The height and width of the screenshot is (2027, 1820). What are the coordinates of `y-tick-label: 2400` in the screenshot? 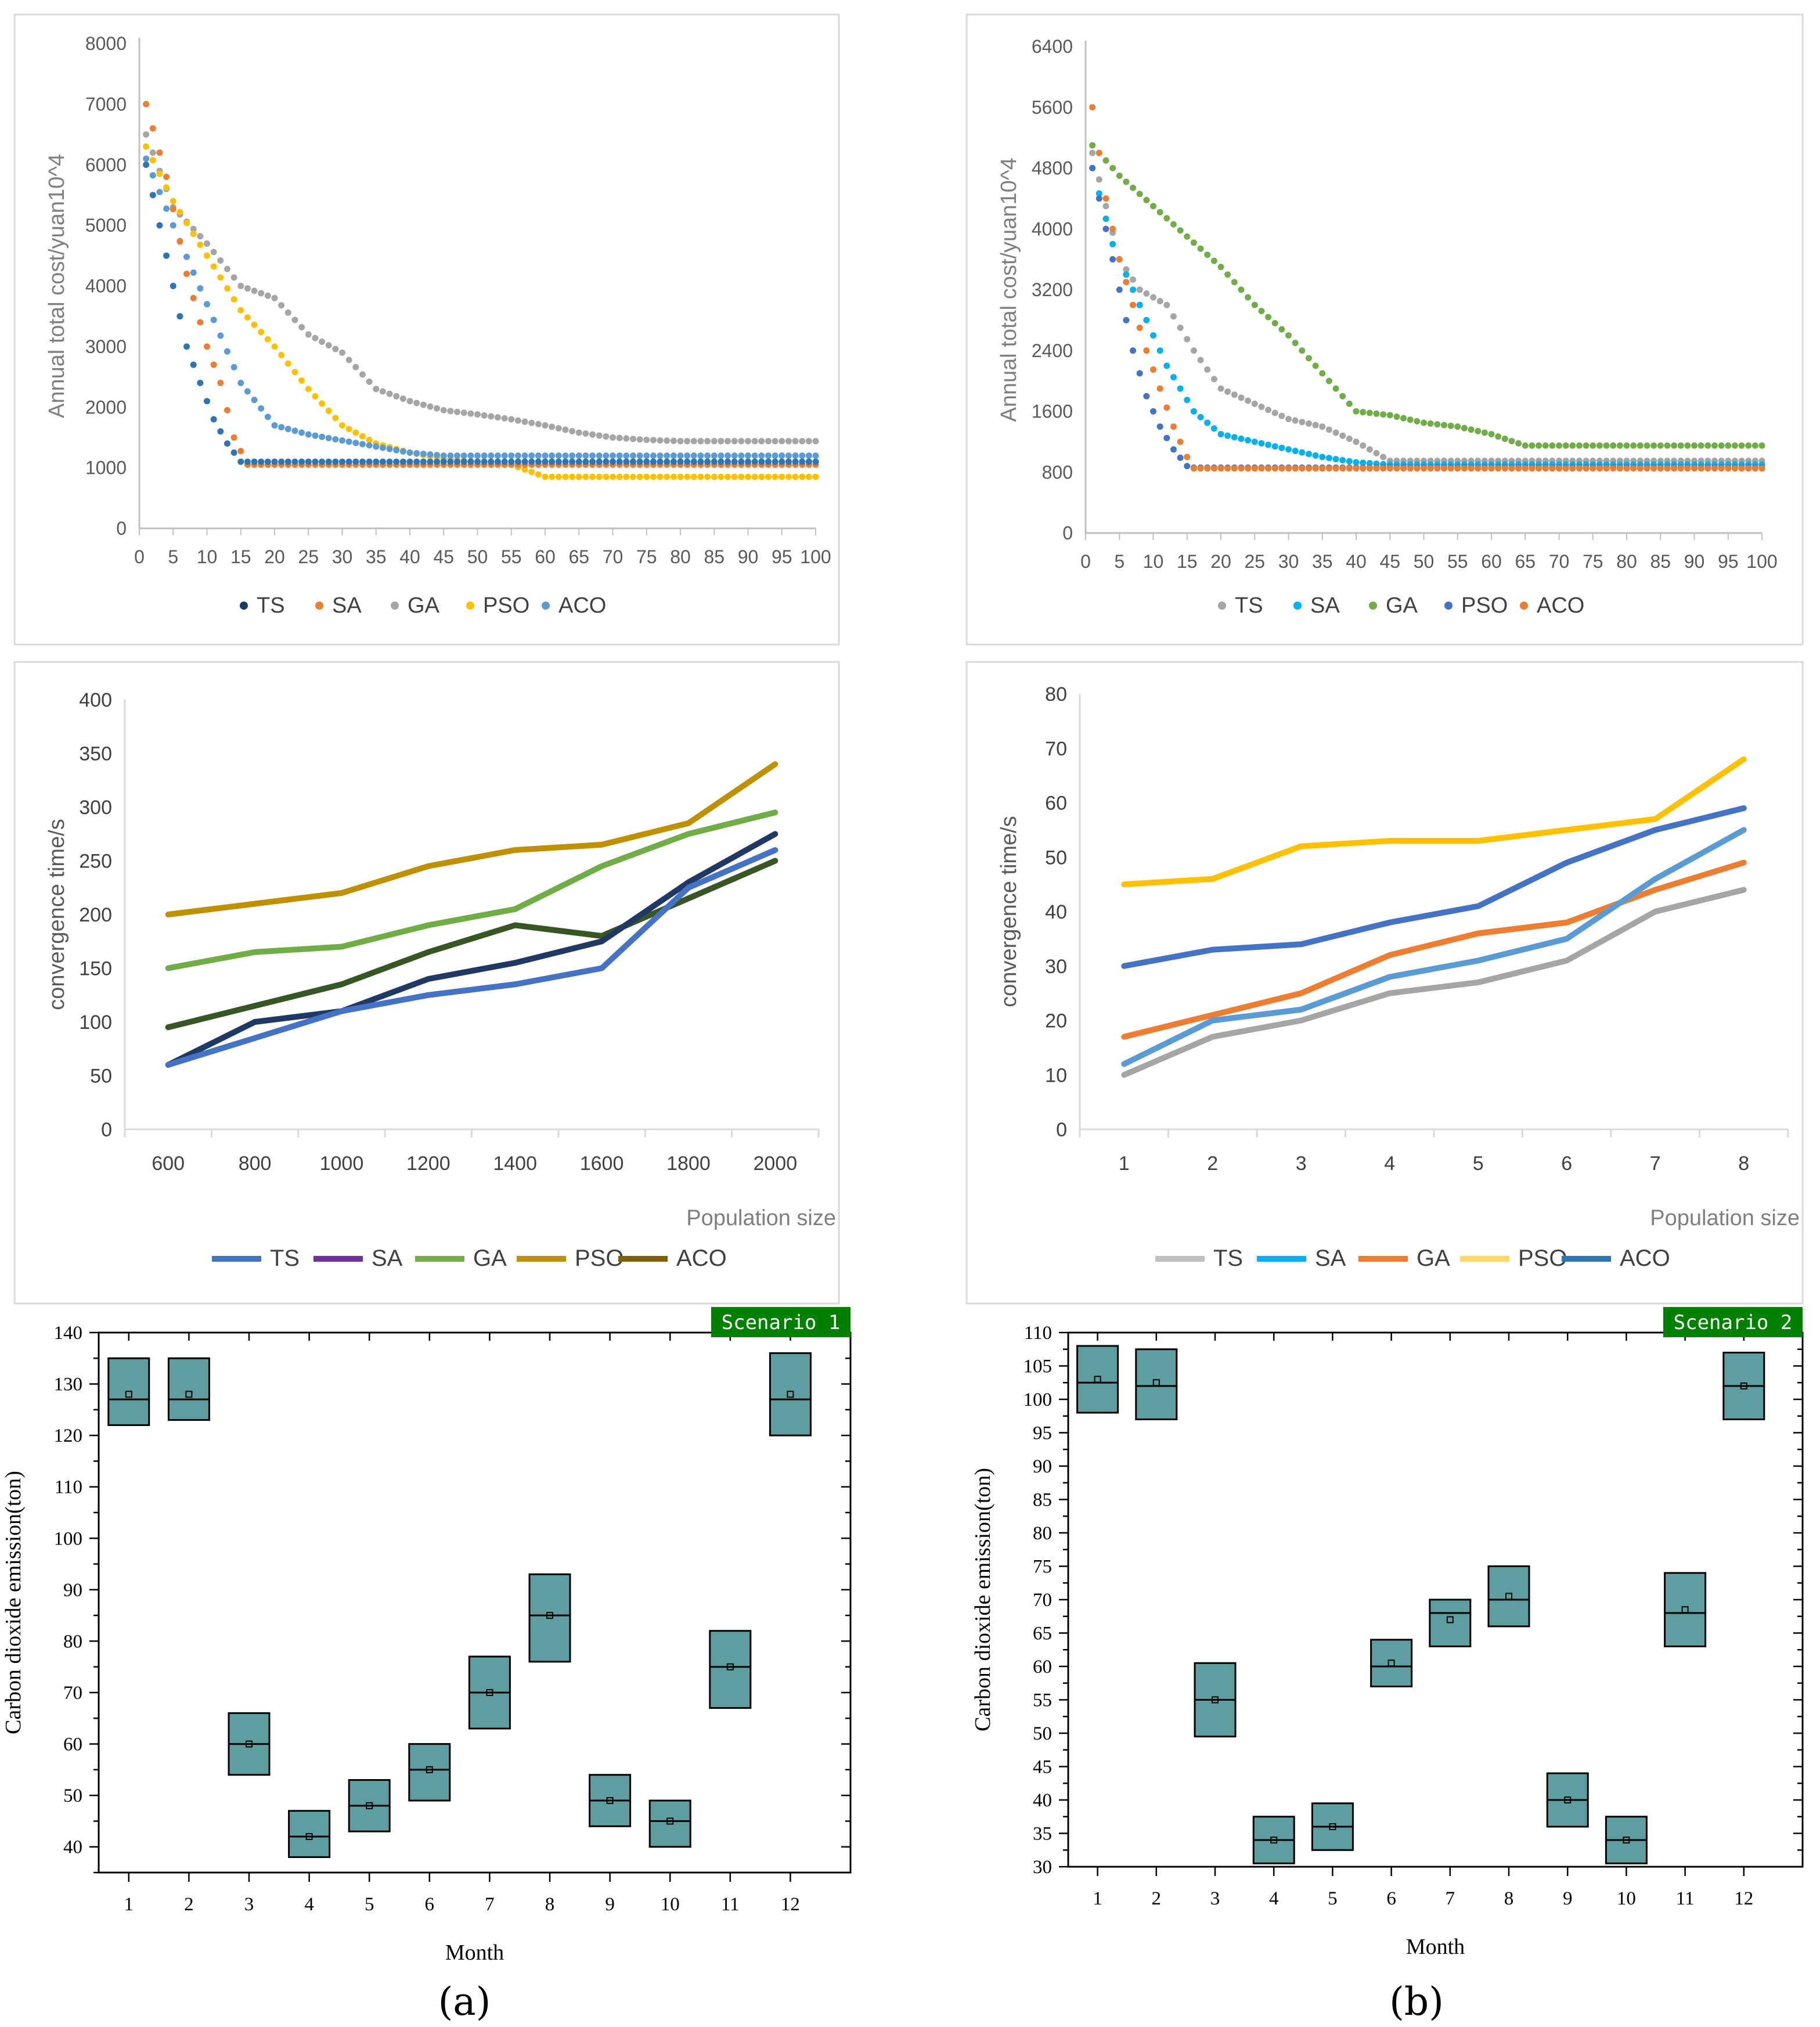 It's located at (1052, 351).